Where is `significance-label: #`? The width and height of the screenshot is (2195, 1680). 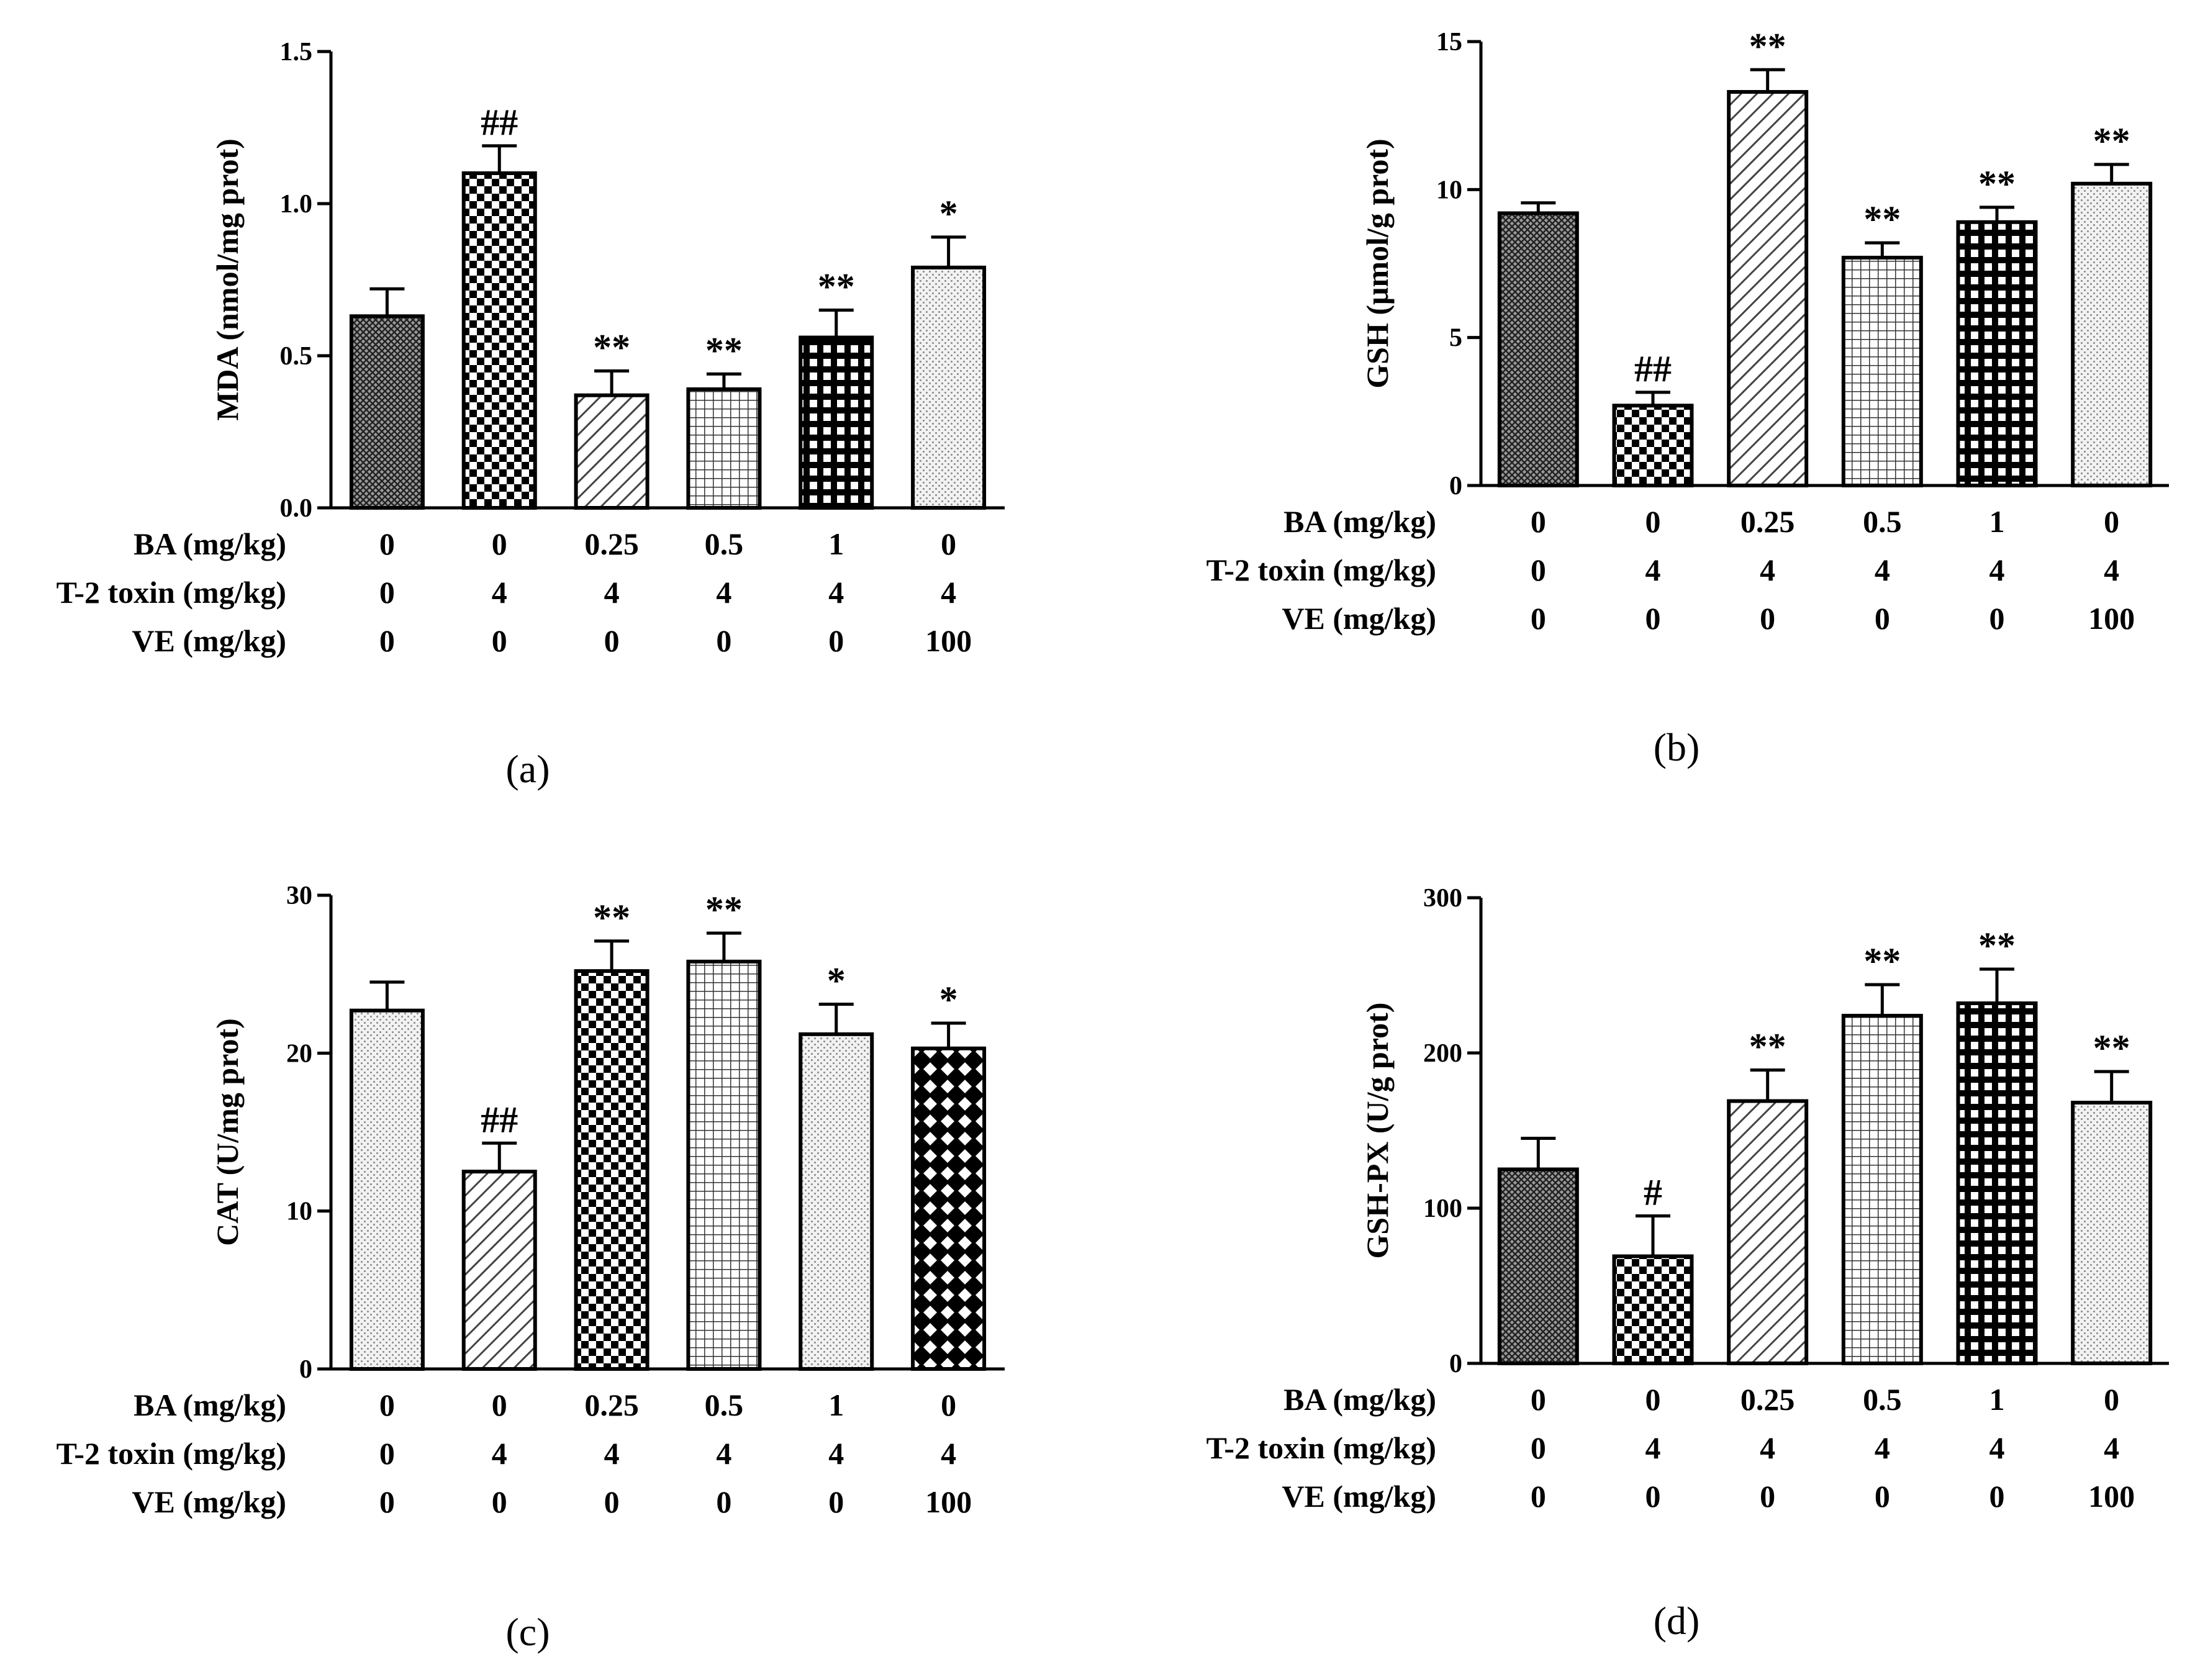 significance-label: # is located at coordinates (1653, 1192).